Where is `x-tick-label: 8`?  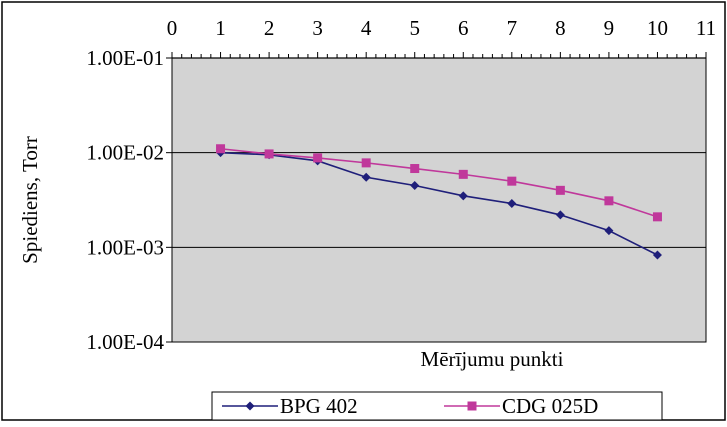
x-tick-label: 8 is located at coordinates (560, 28).